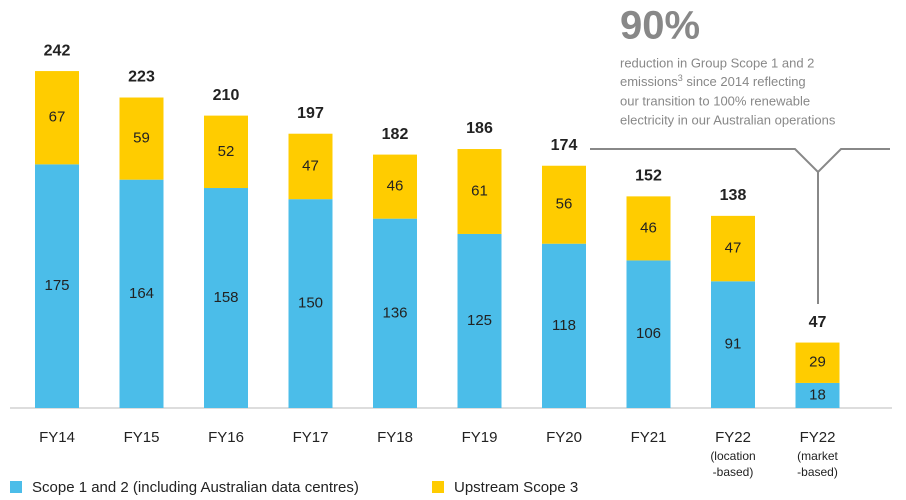 Image resolution: width=906 pixels, height=500 pixels. I want to click on x-tick-label: FY16, so click(226, 437).